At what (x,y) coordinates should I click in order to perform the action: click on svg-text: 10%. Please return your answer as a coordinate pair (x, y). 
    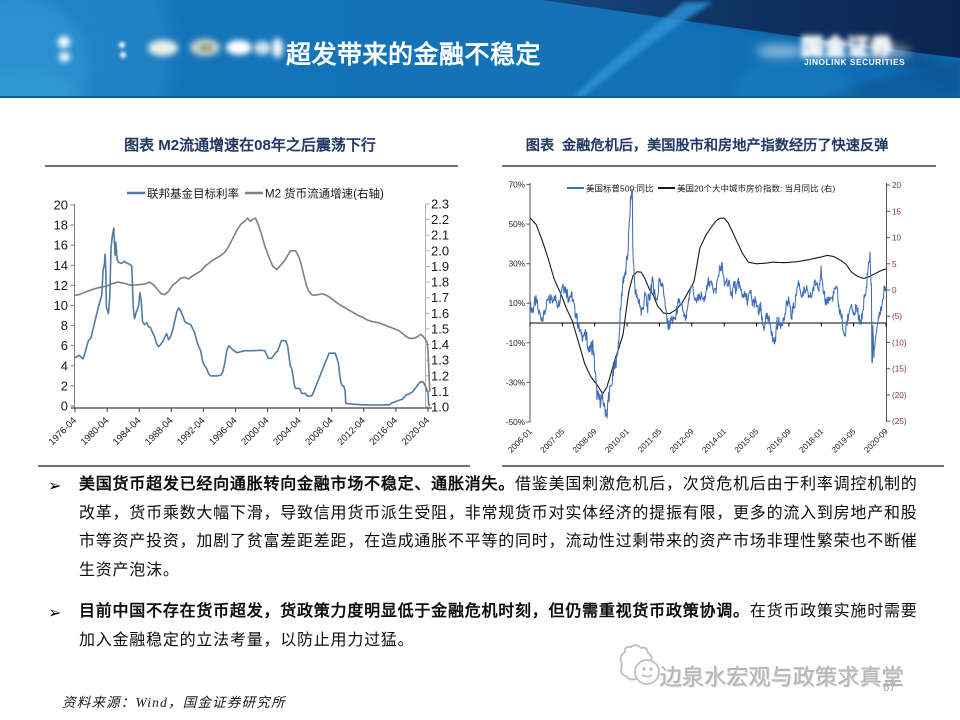
    Looking at the image, I should click on (517, 303).